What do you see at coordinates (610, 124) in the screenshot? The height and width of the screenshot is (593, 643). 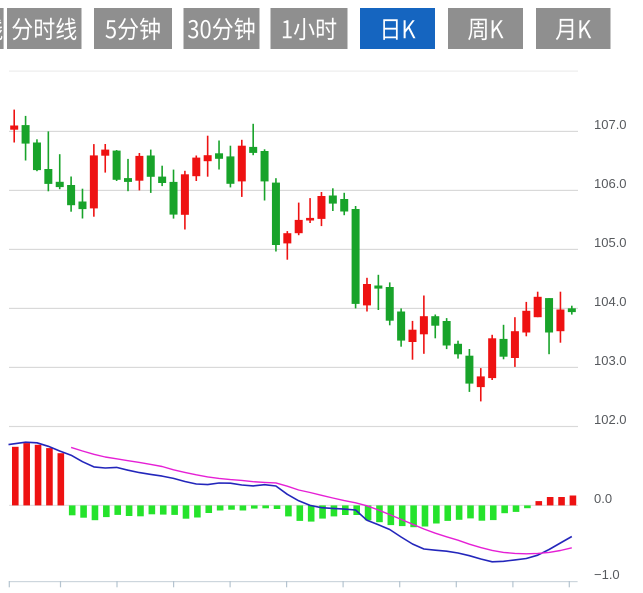 I see `svg-text: 107.0` at bounding box center [610, 124].